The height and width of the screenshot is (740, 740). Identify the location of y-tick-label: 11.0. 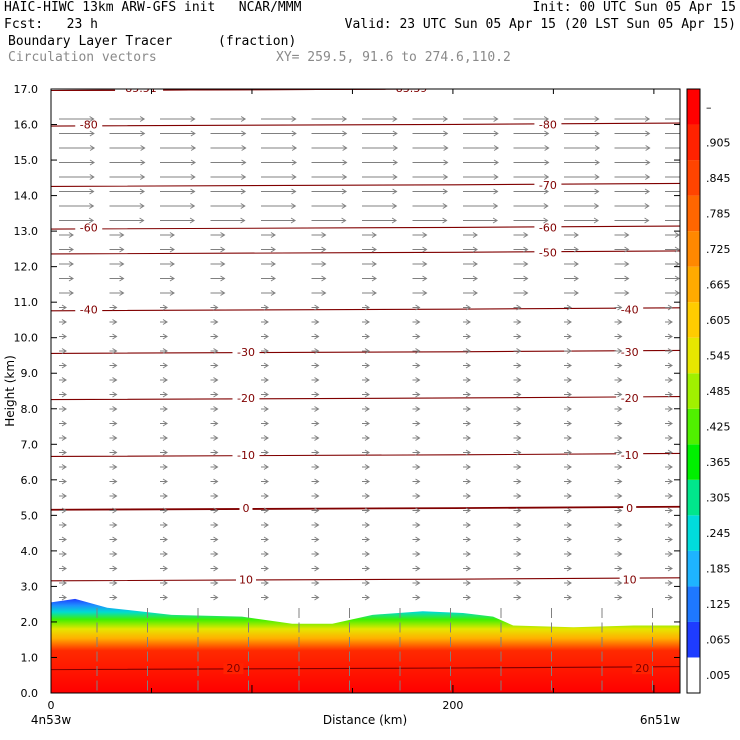
(26, 302).